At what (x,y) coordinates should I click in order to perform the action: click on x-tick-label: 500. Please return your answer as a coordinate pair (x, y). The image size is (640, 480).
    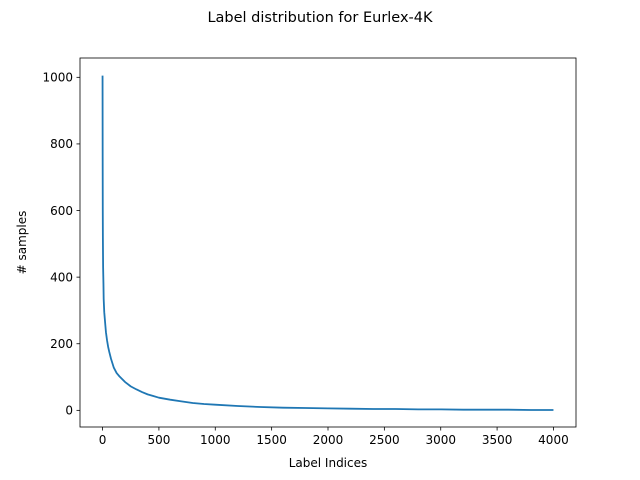
    Looking at the image, I should click on (158, 440).